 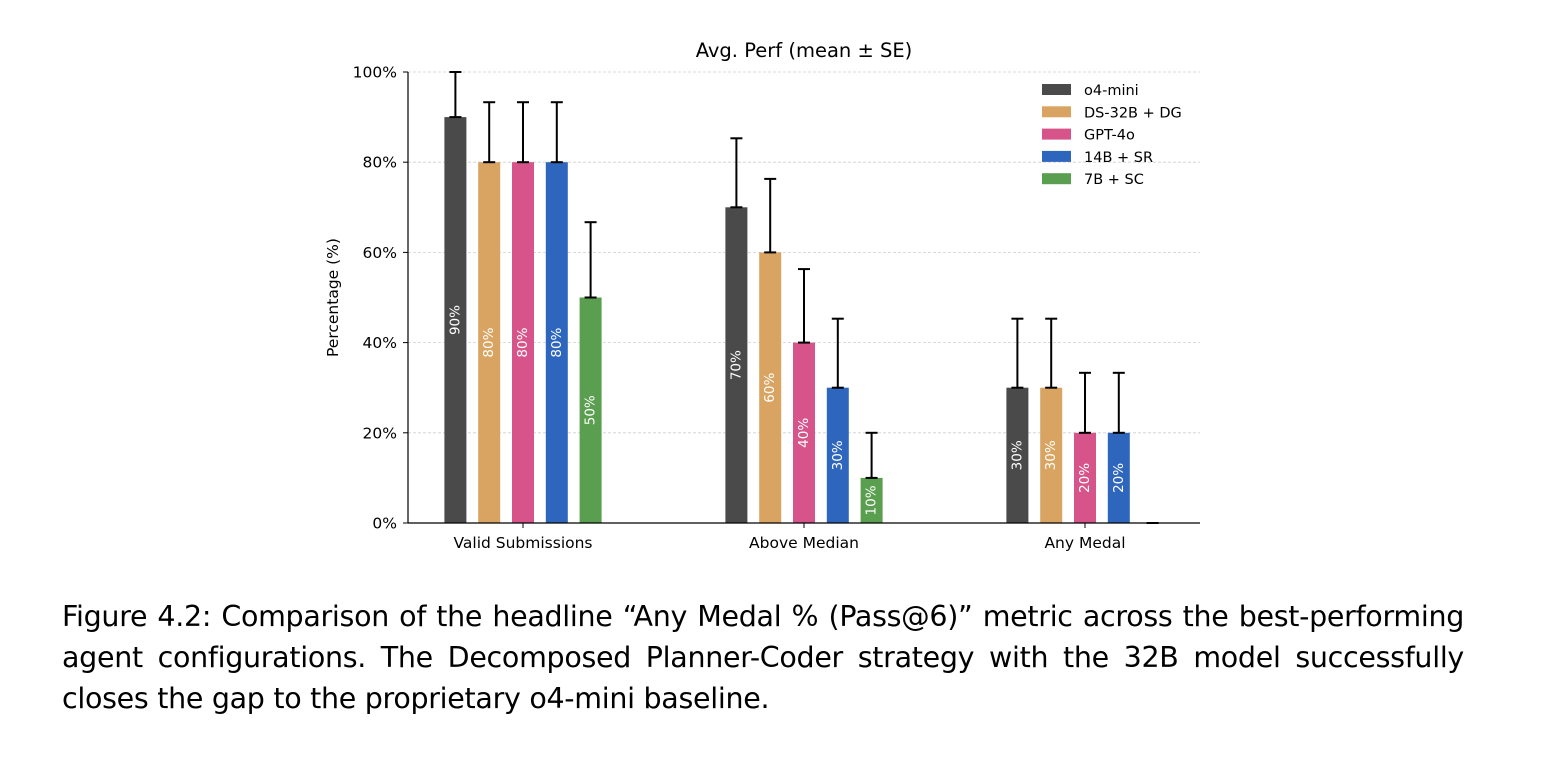 What do you see at coordinates (380, 343) in the screenshot?
I see `y-tick-label: 40%` at bounding box center [380, 343].